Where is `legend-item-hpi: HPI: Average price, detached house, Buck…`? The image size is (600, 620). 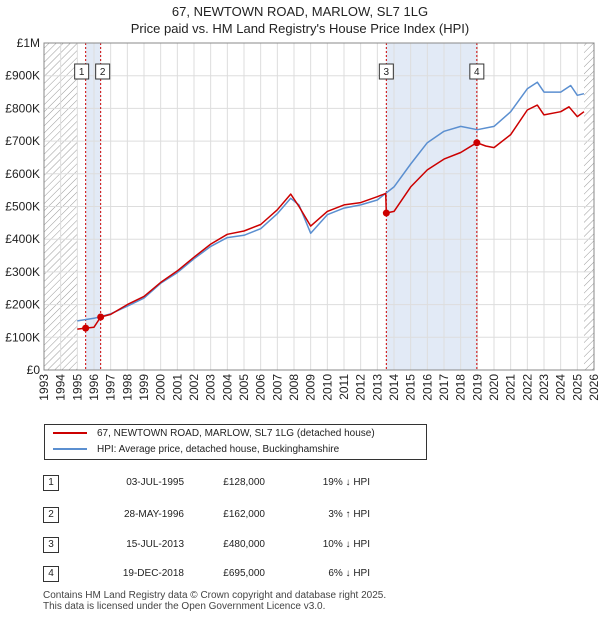 legend-item-hpi: HPI: Average price, detached house, Buck… is located at coordinates (196, 450).